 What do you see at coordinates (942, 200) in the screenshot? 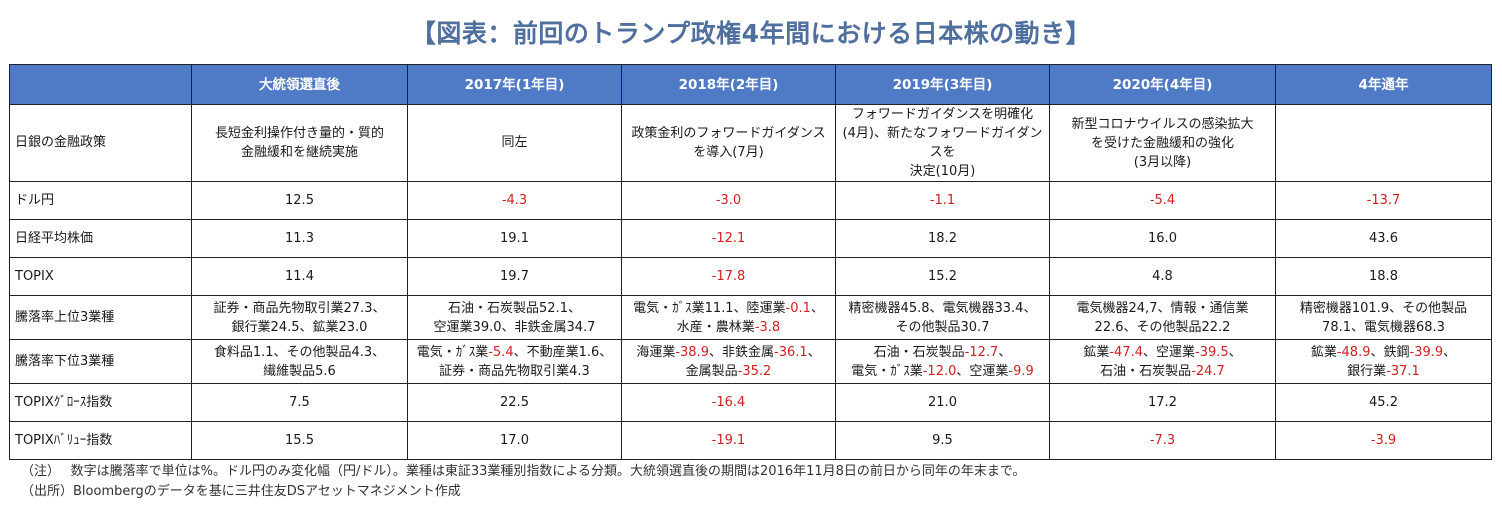
I see `value-cell: -1.1` at bounding box center [942, 200].